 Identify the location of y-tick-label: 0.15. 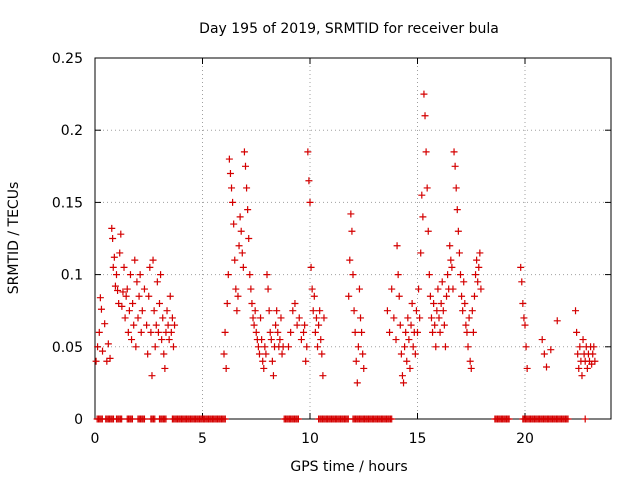
(67, 203).